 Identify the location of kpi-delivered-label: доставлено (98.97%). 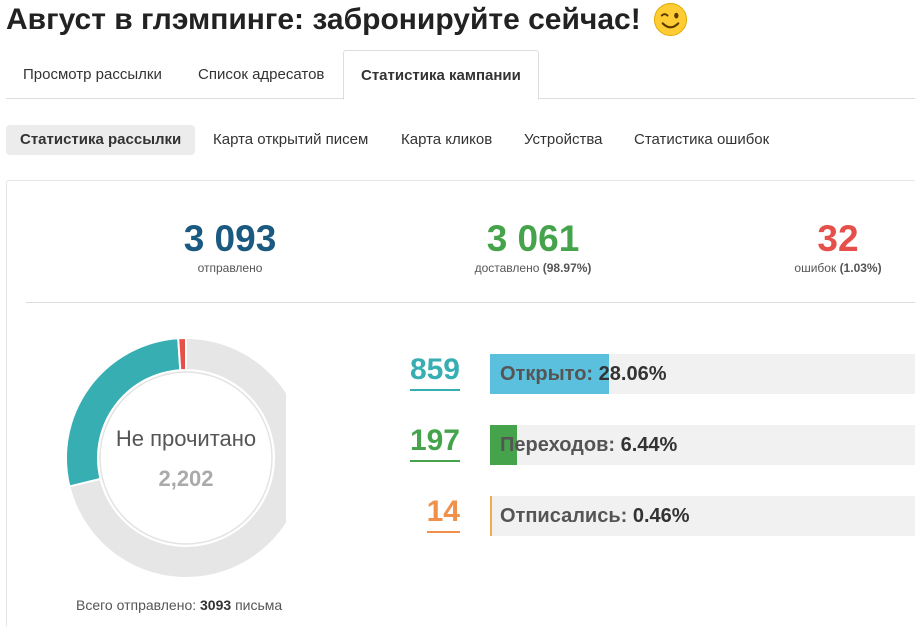
(533, 268).